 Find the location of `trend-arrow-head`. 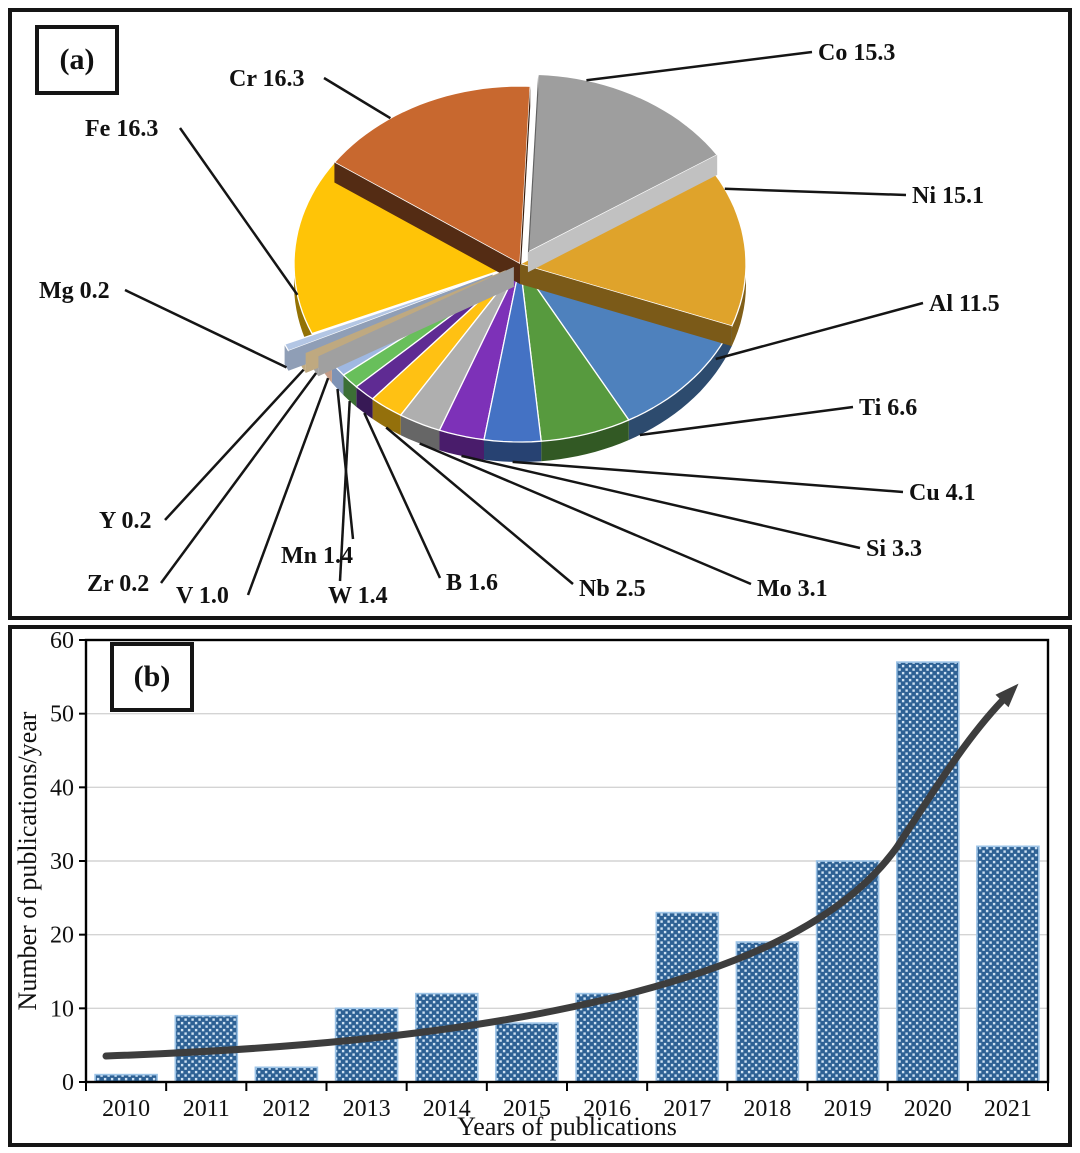

trend-arrow-head is located at coordinates (1007, 695).